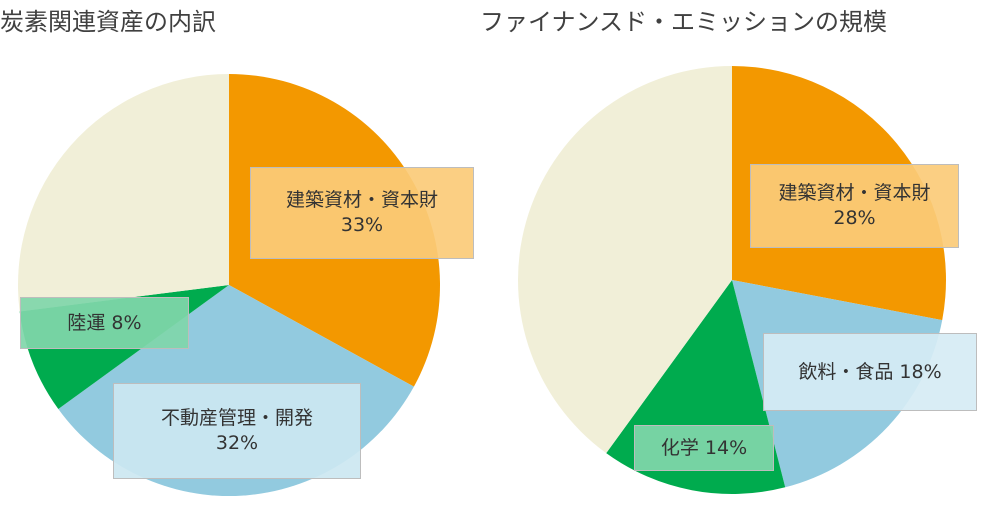  What do you see at coordinates (854, 206) in the screenshot?
I see `pie2-slice-1-label: 建築資材・資本財 28%` at bounding box center [854, 206].